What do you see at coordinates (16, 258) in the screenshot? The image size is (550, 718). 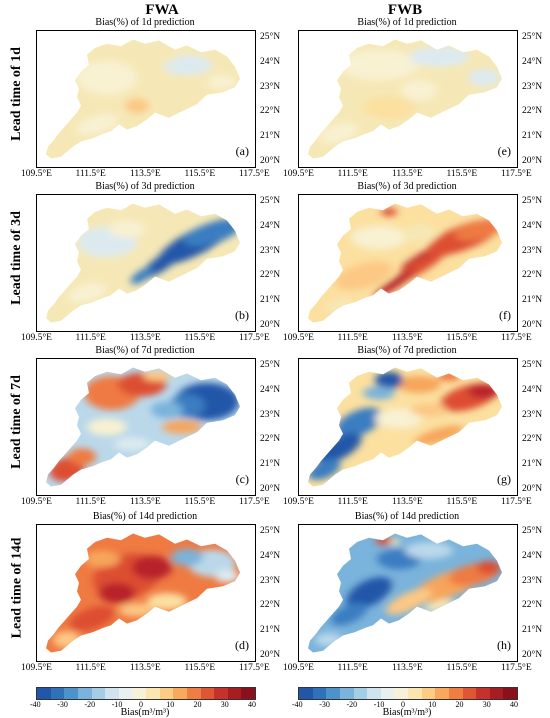 I see `row-label-3d: Lead time of 3d` at bounding box center [16, 258].